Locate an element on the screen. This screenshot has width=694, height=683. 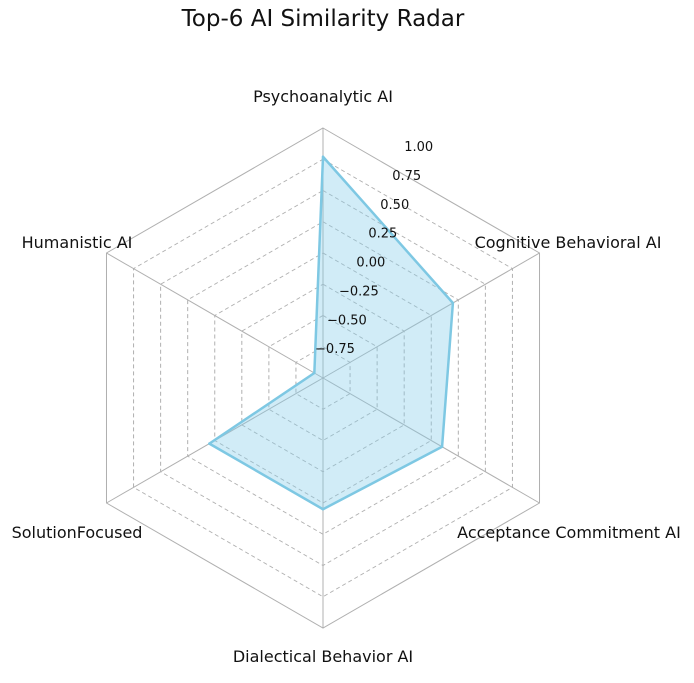
radial-tick-label: −0.75 is located at coordinates (335, 349).